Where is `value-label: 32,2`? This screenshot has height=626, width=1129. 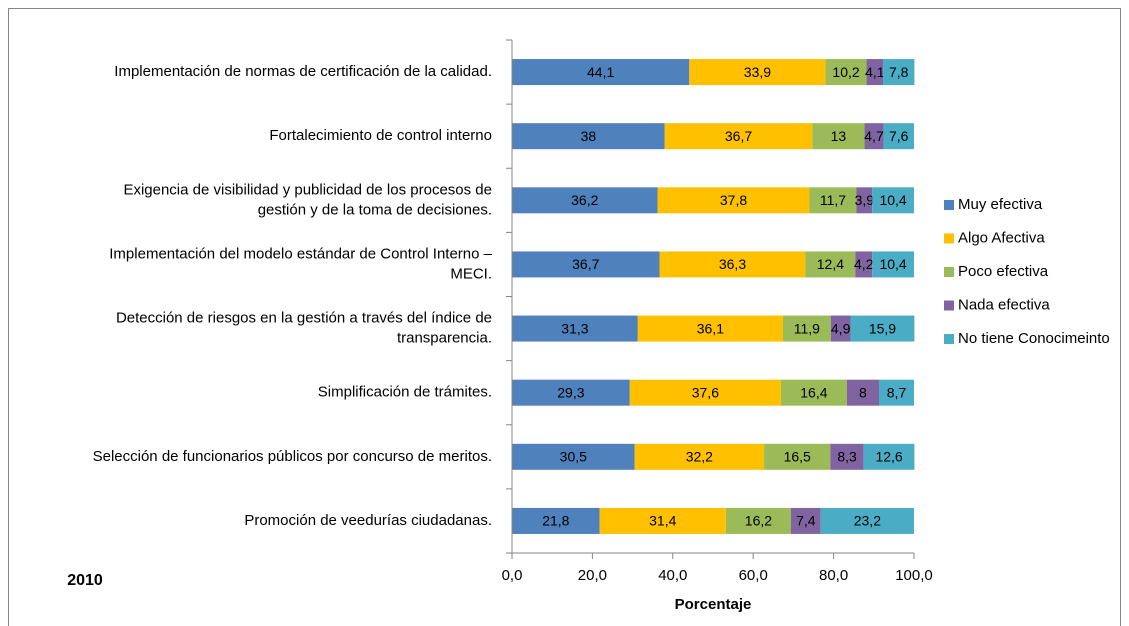 value-label: 32,2 is located at coordinates (699, 457).